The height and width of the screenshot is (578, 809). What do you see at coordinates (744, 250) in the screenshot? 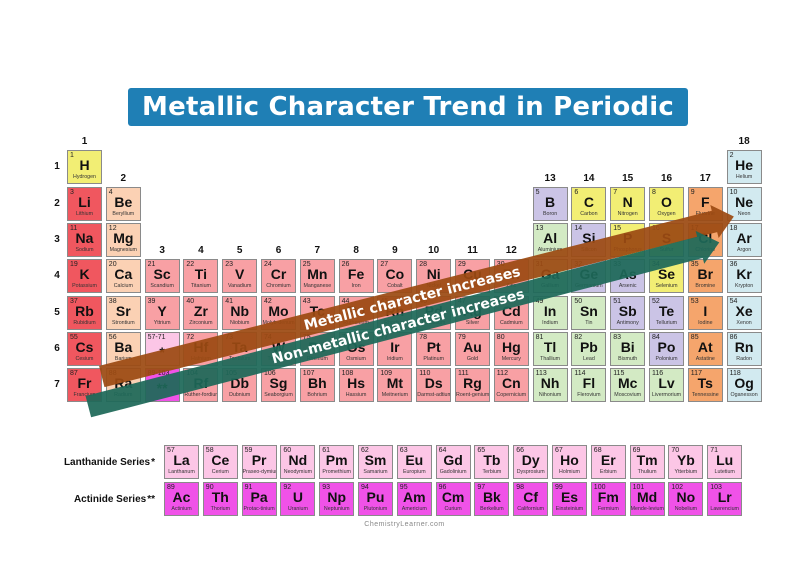
I see `element-name: Argon` at bounding box center [744, 250].